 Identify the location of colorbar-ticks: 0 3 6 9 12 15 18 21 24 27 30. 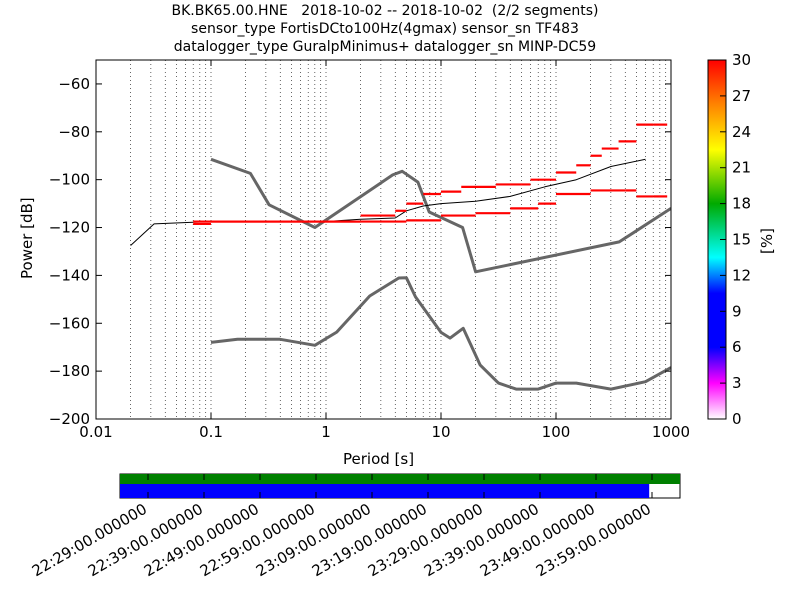
(735, 239).